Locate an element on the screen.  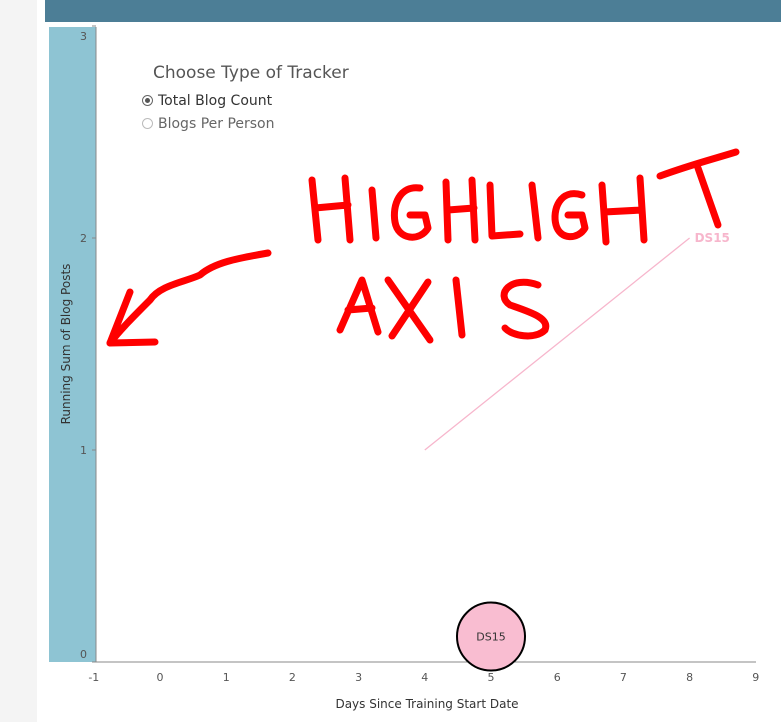
x-axis-title: Days Since Training Start Date is located at coordinates (426, 704).